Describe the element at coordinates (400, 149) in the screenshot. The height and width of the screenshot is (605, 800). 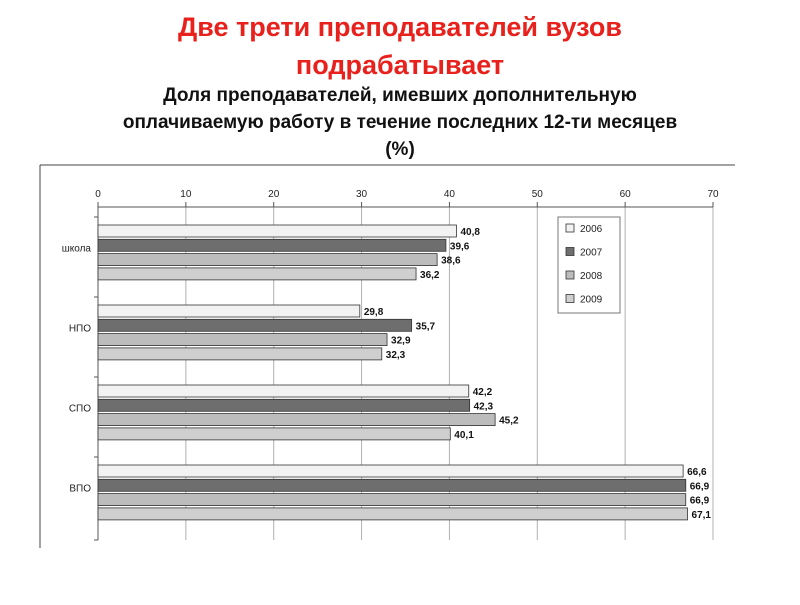
I see `subtitle-line-3: (%)` at that location.